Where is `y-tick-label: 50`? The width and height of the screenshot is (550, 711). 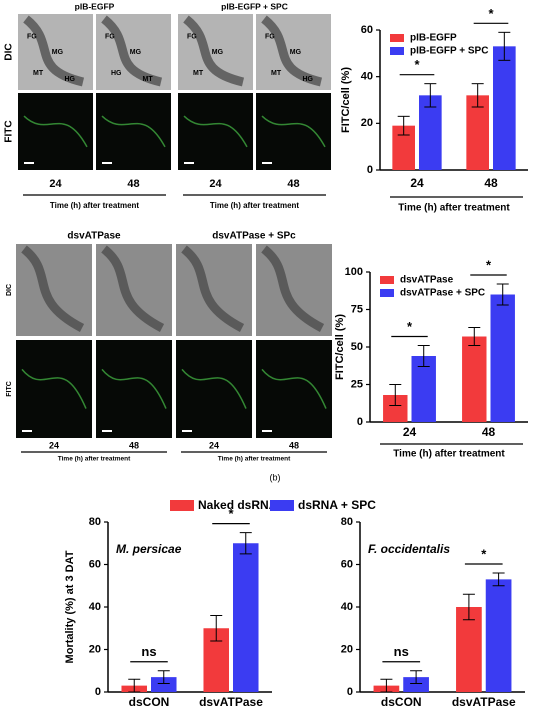
y-tick-label: 50 is located at coordinates (357, 347).